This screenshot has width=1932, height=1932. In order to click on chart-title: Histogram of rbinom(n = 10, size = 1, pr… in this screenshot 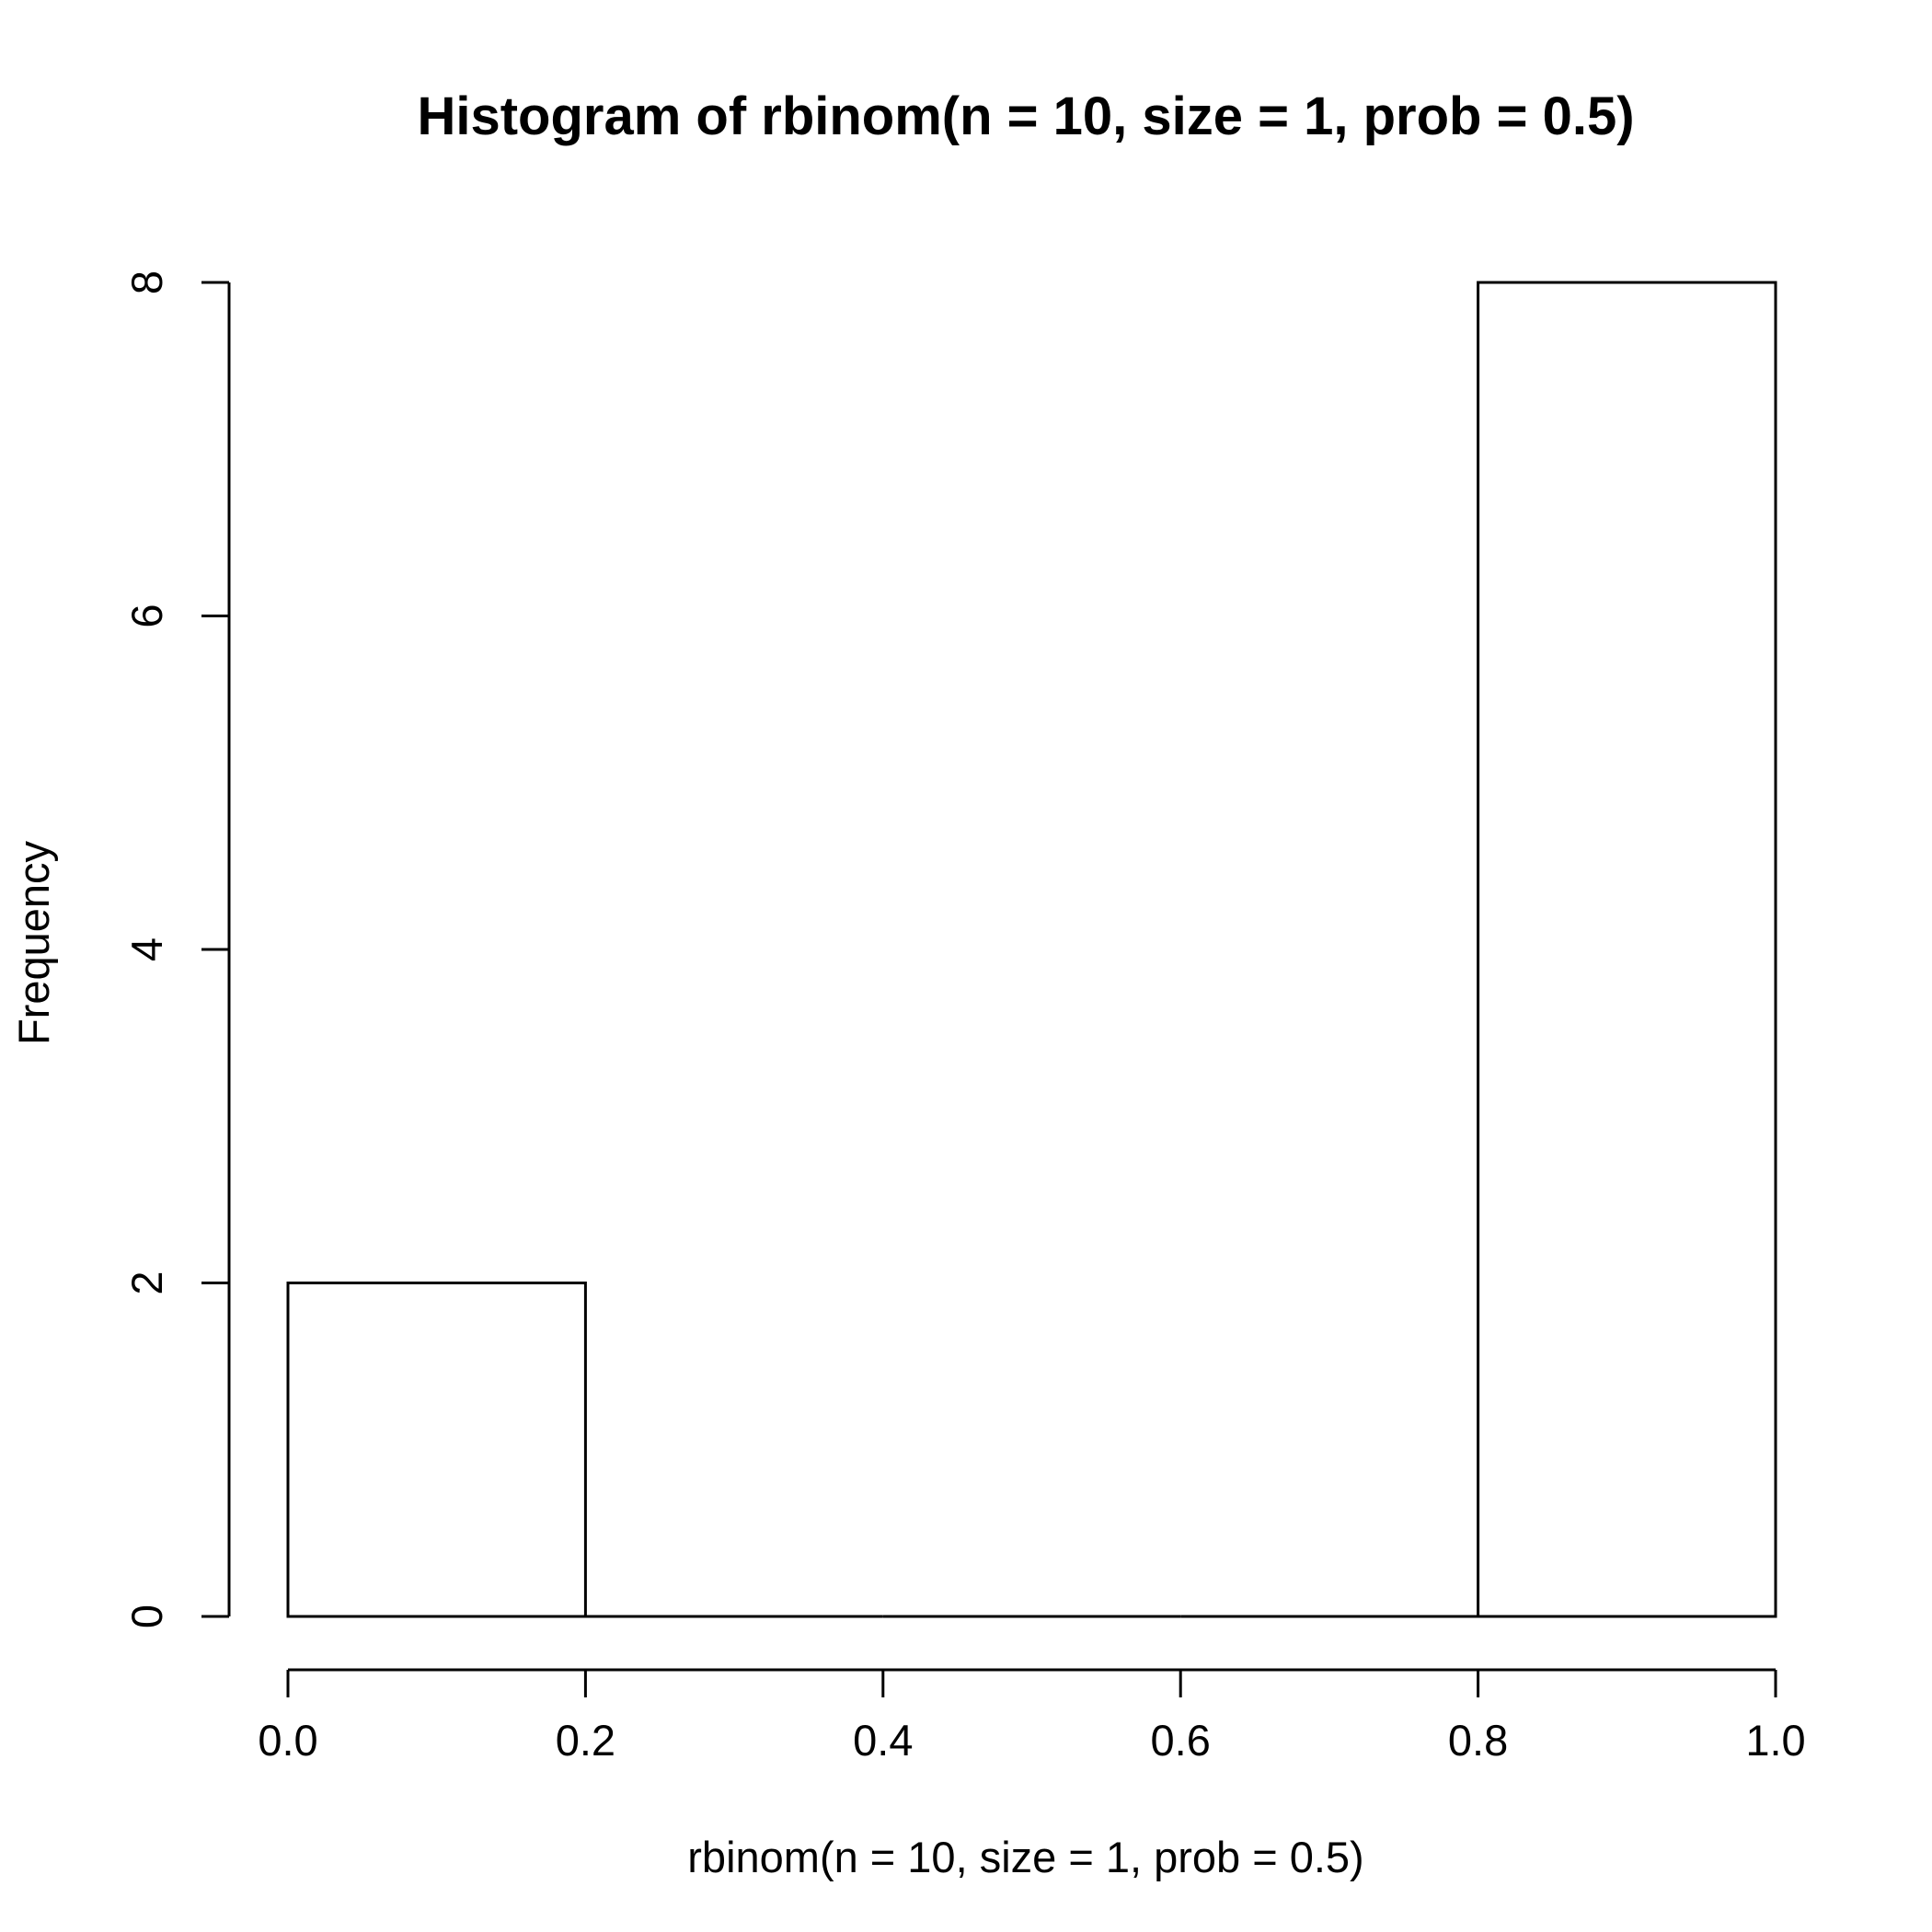, I will do `click(1025, 116)`.